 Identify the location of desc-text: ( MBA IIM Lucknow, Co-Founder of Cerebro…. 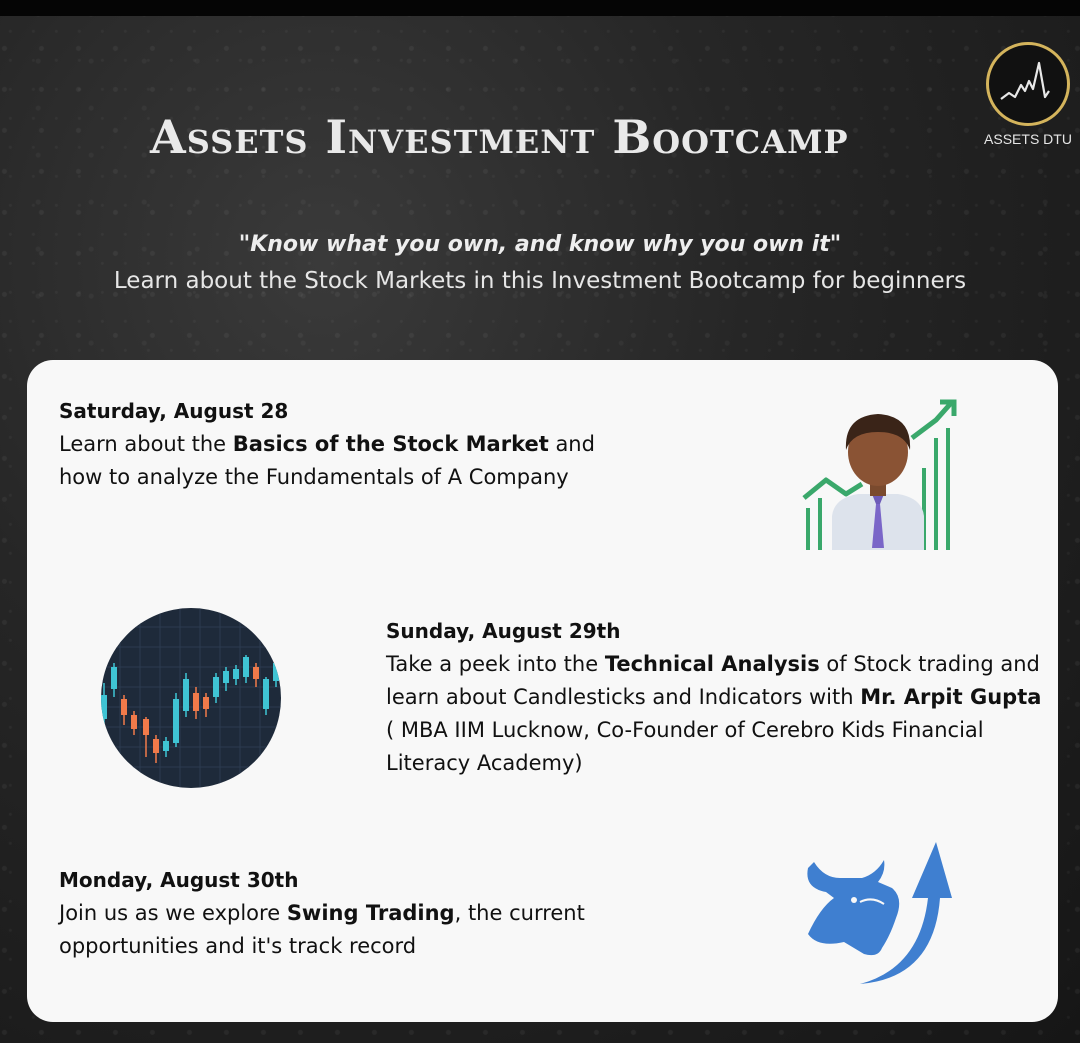
(685, 746).